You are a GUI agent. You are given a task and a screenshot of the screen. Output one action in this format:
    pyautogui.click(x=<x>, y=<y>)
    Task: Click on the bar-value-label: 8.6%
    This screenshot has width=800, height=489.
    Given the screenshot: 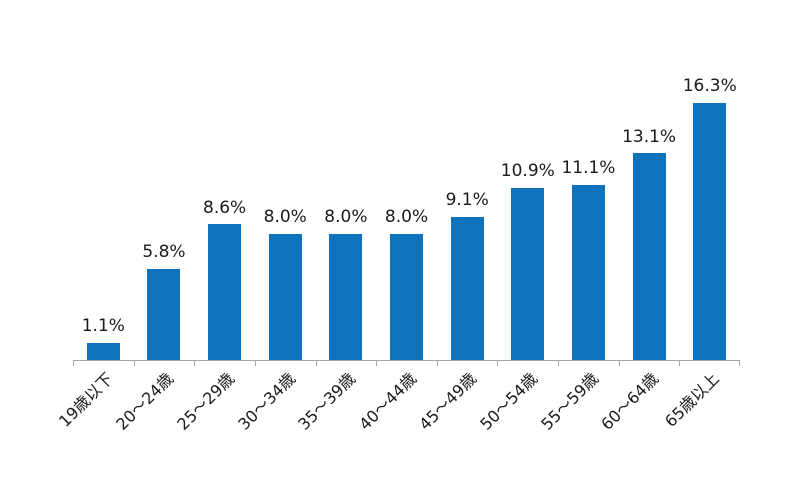 What is the action you would take?
    pyautogui.click(x=225, y=207)
    